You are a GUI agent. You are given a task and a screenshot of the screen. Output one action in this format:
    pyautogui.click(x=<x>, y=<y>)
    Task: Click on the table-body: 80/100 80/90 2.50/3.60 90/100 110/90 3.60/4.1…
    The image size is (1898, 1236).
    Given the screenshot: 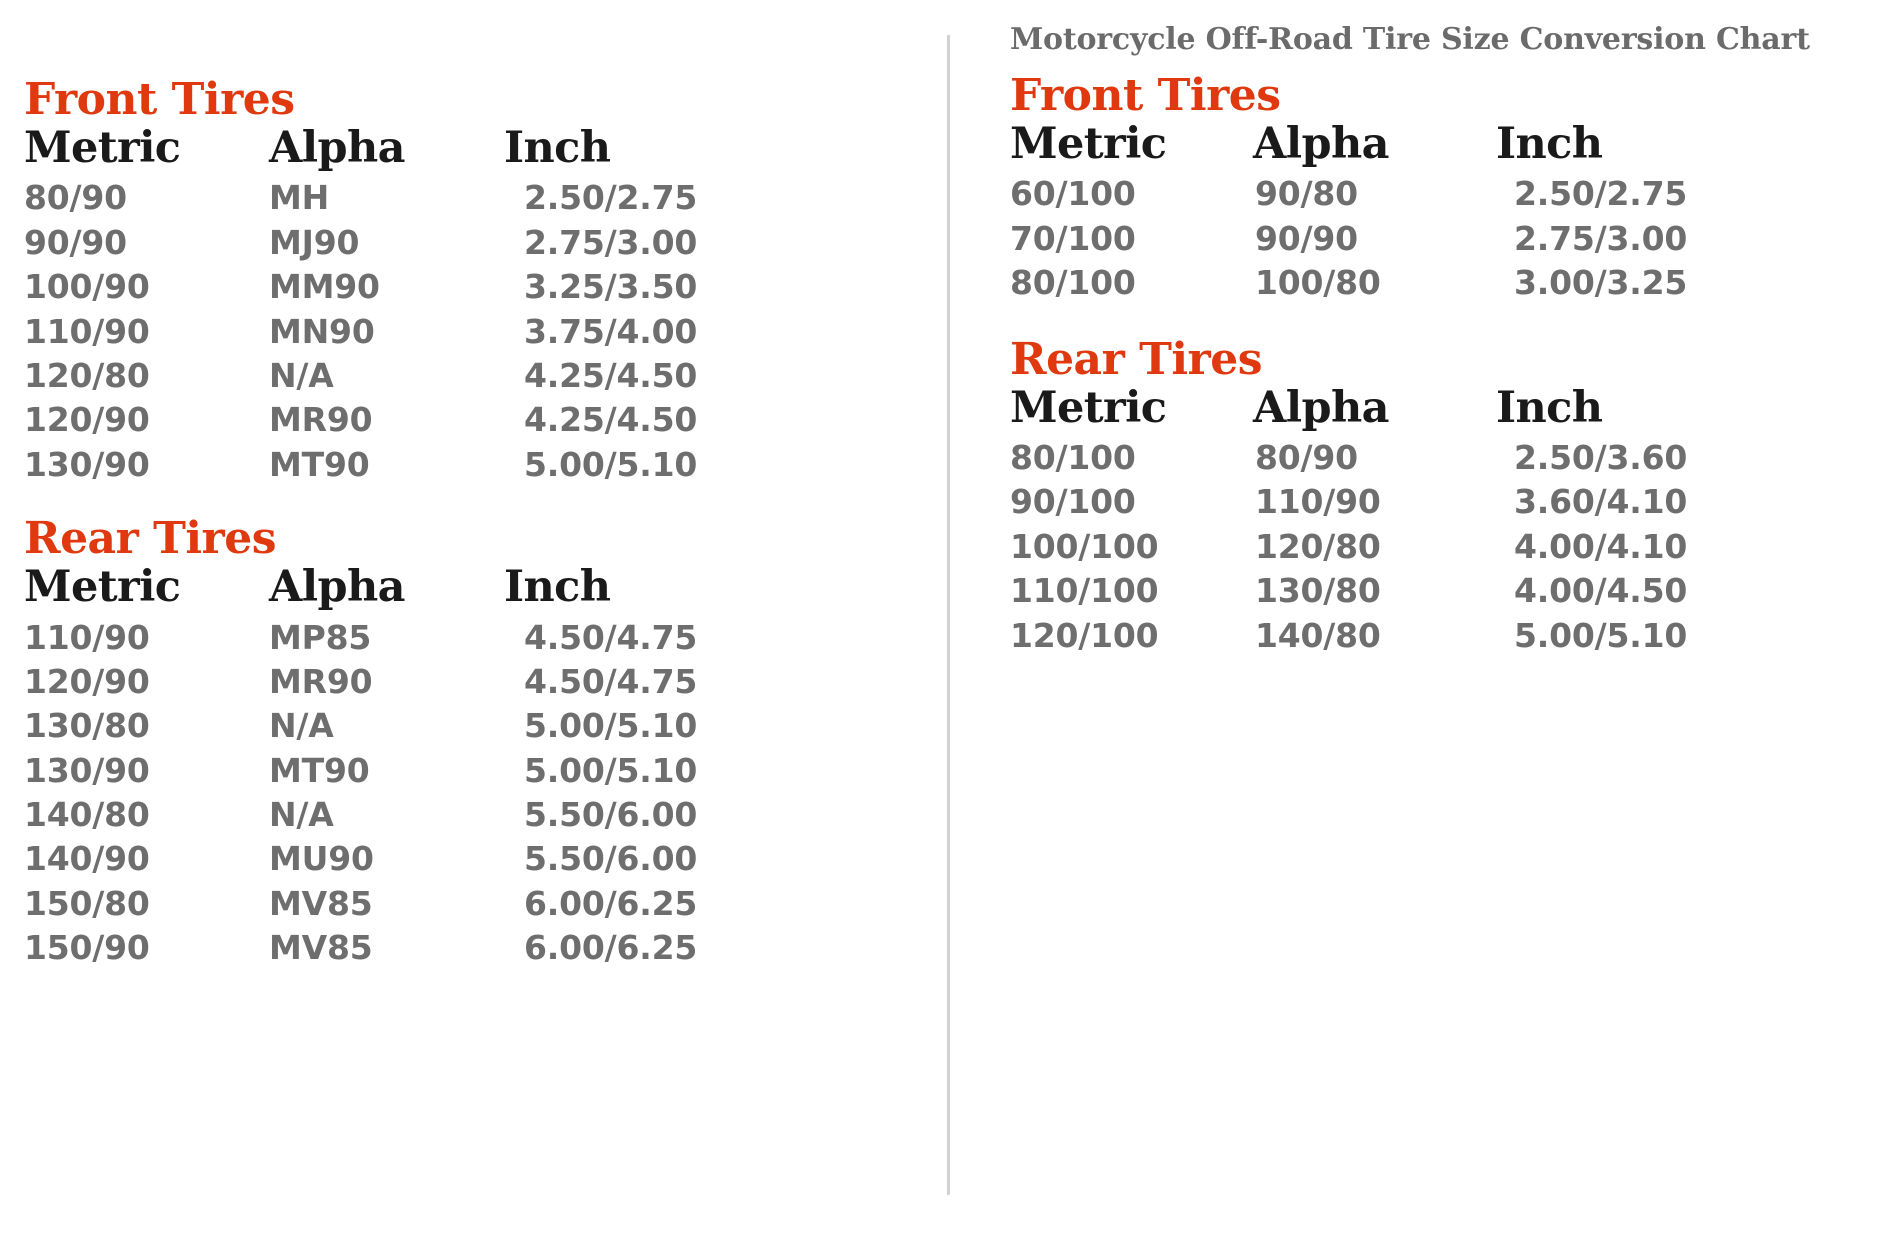 What is the action you would take?
    pyautogui.click(x=1375, y=547)
    